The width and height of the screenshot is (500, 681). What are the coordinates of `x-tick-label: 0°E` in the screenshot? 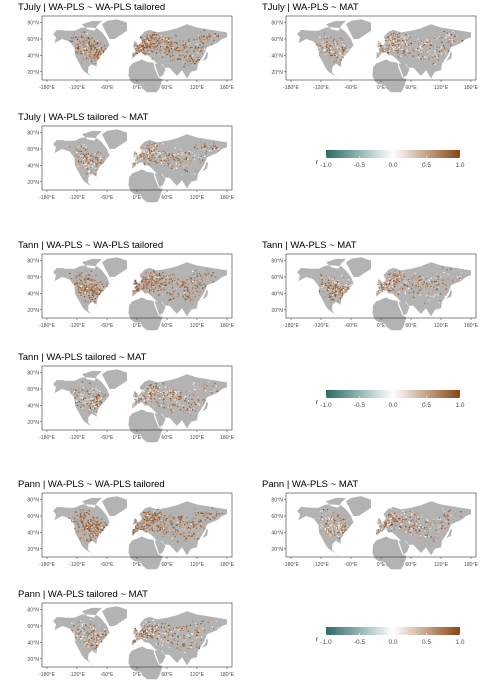 It's located at (381, 88).